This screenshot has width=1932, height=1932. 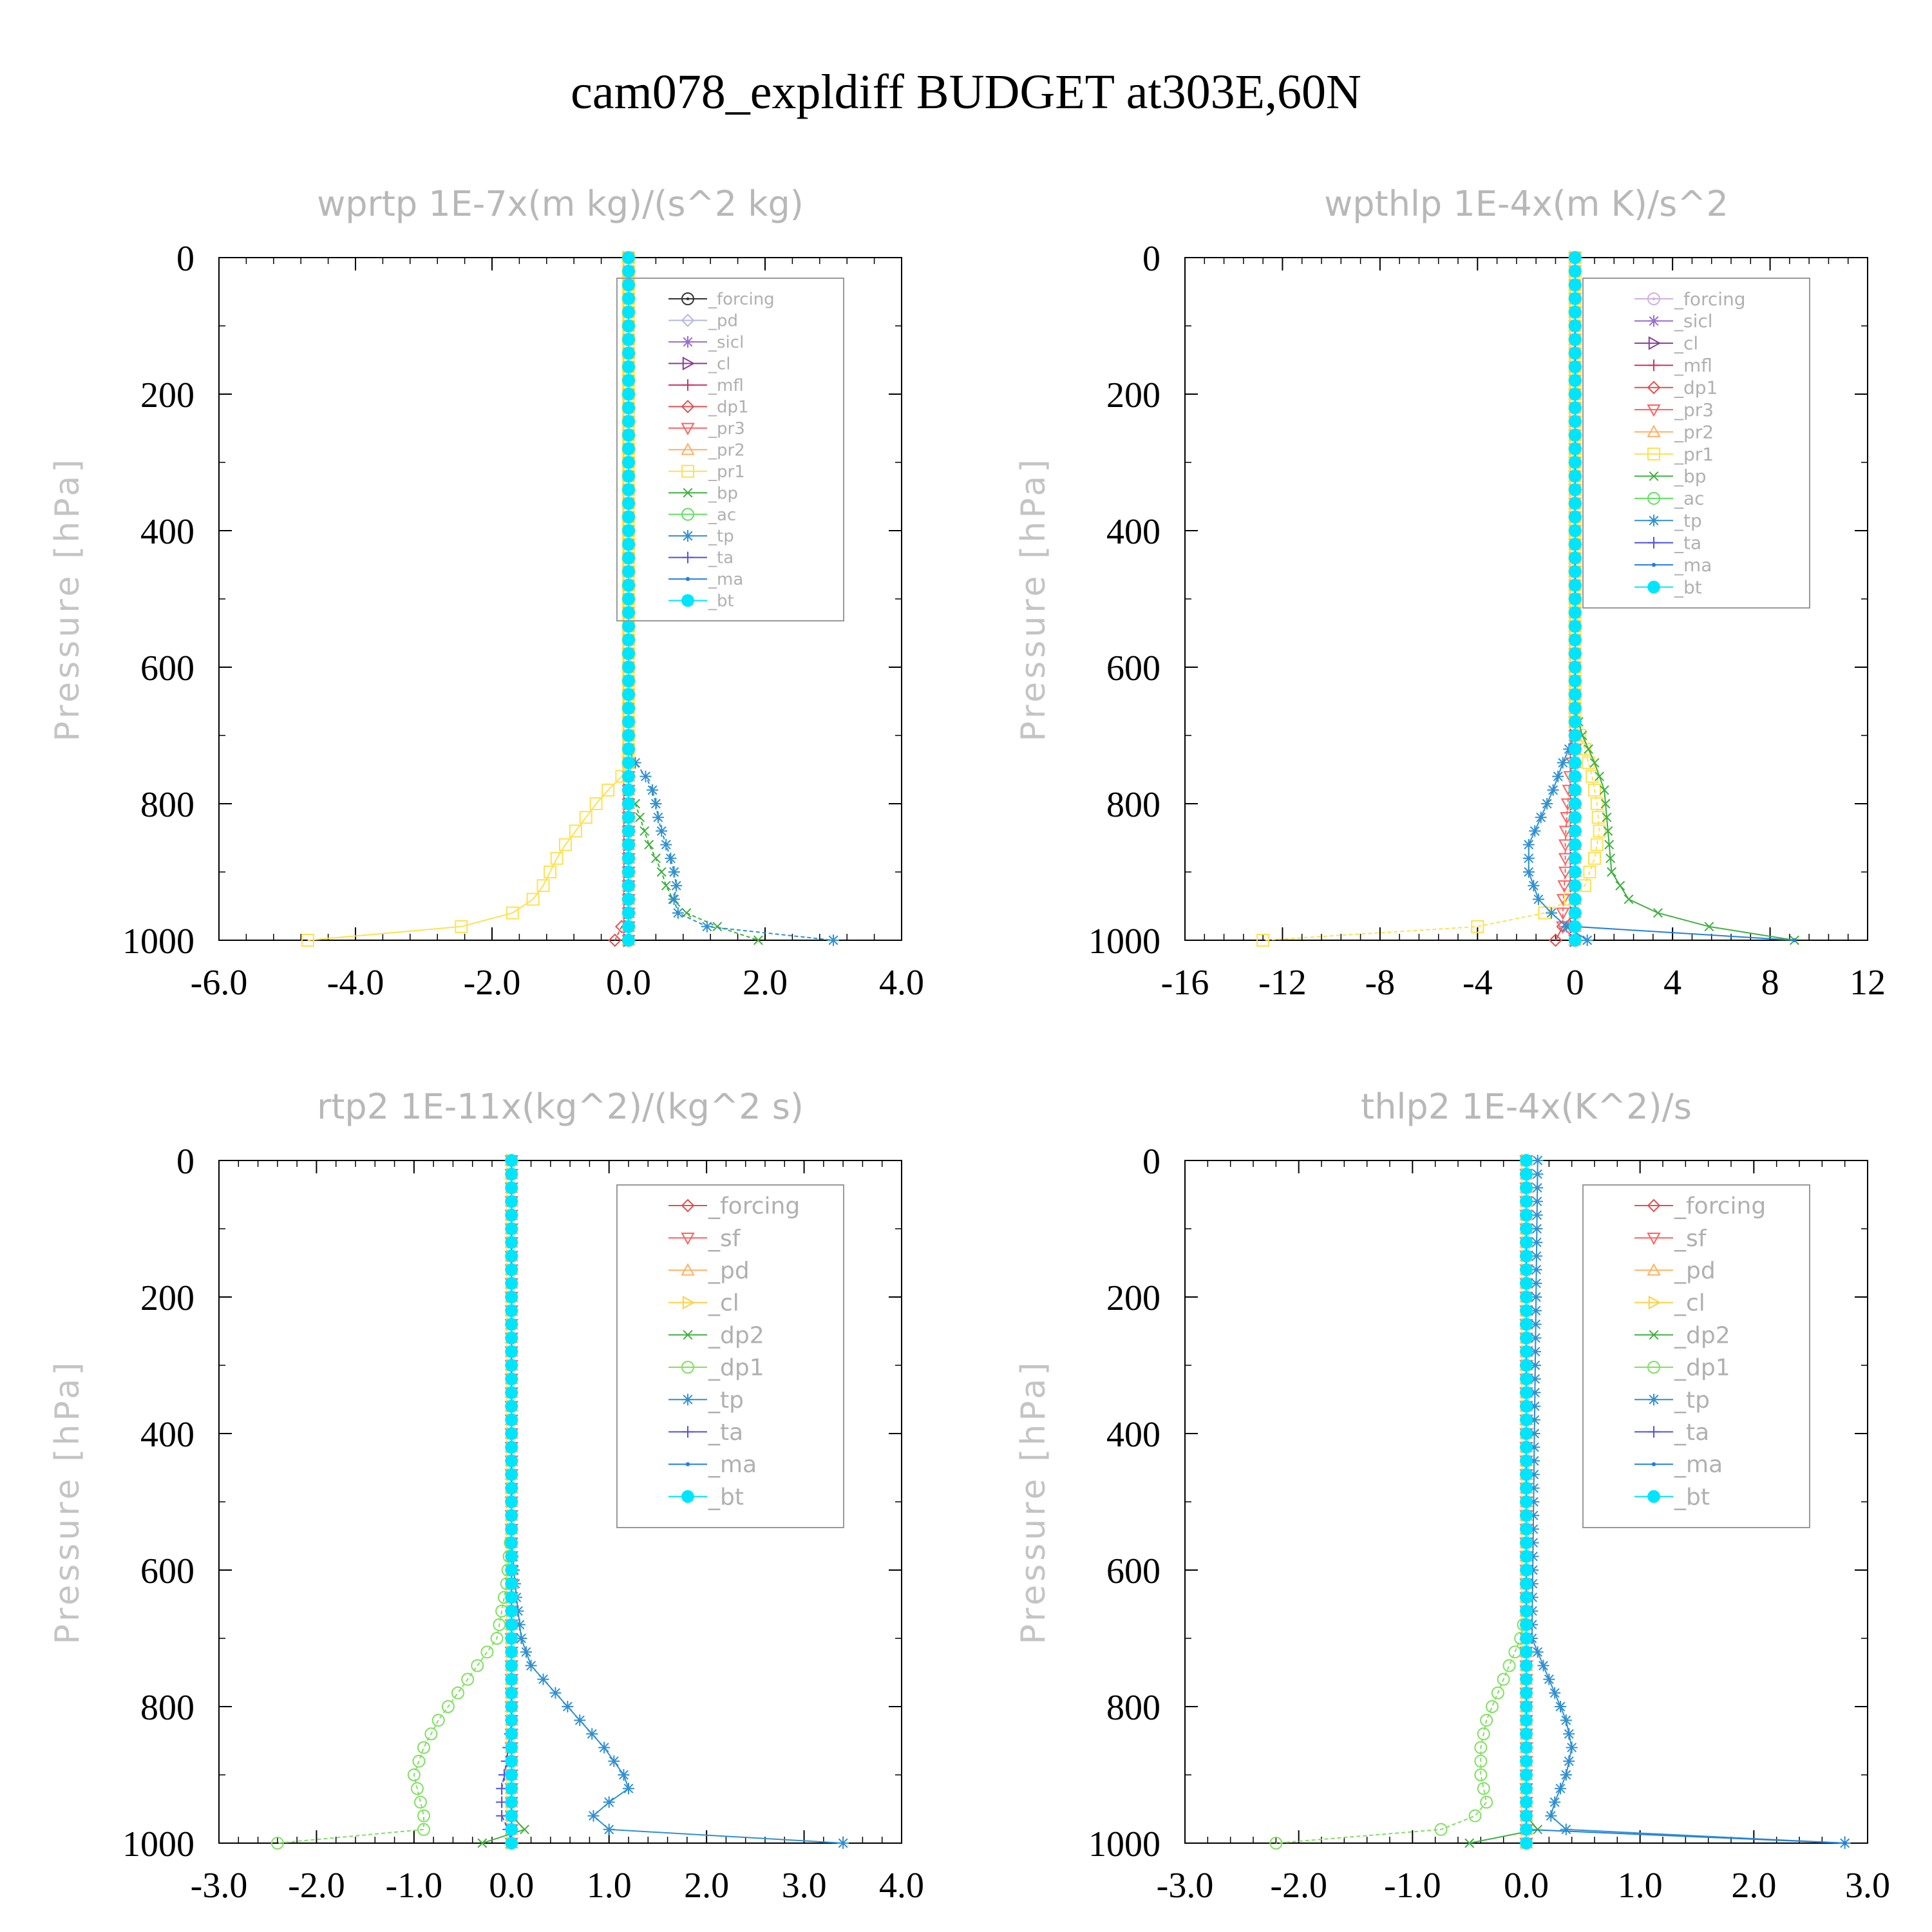 I want to click on y-tick-label: 800, so click(x=1133, y=805).